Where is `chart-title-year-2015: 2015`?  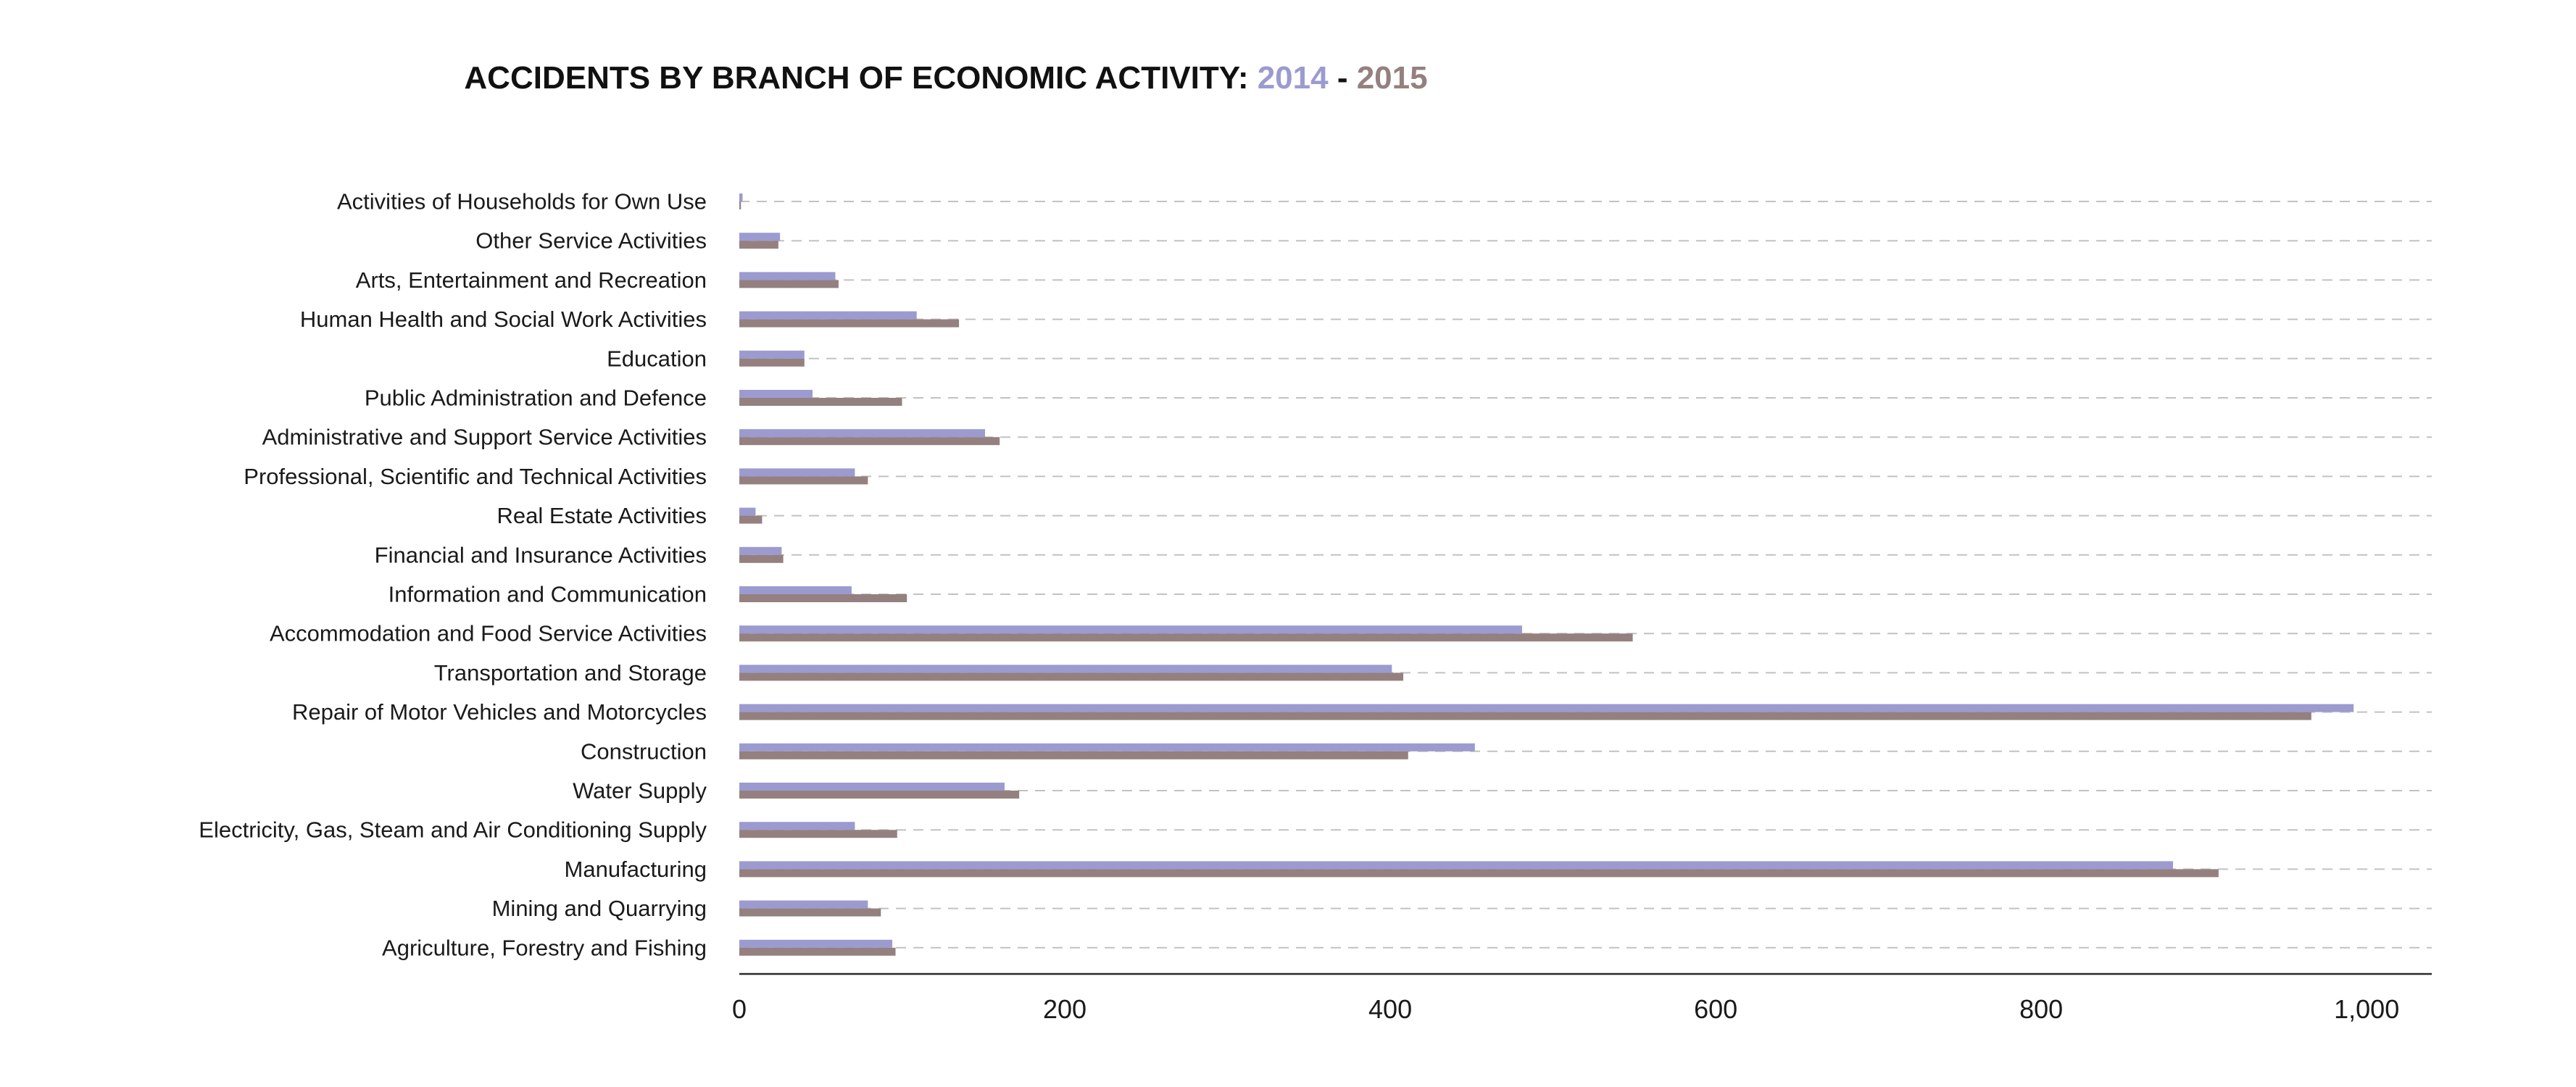 chart-title-year-2015: 2015 is located at coordinates (1392, 78).